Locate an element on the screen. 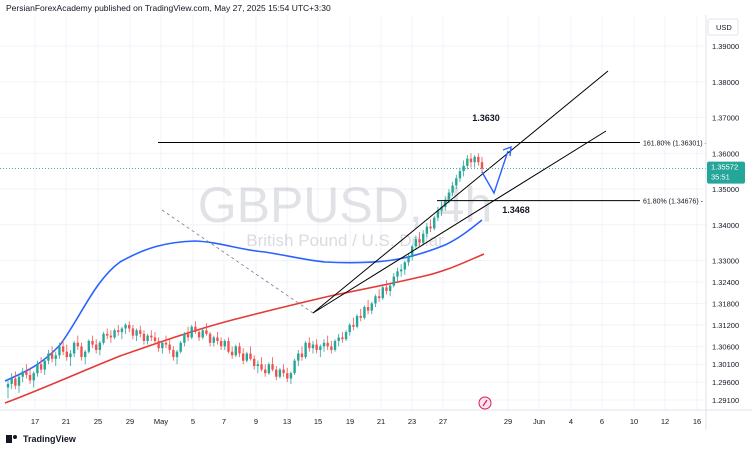 The width and height of the screenshot is (752, 450). last-price-badge is located at coordinates (726, 172).